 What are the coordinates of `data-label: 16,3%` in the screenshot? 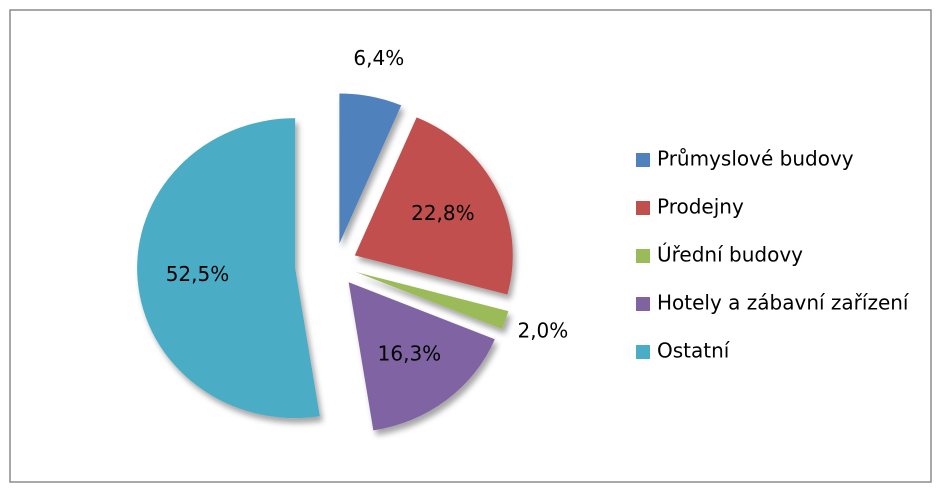 It's located at (410, 354).